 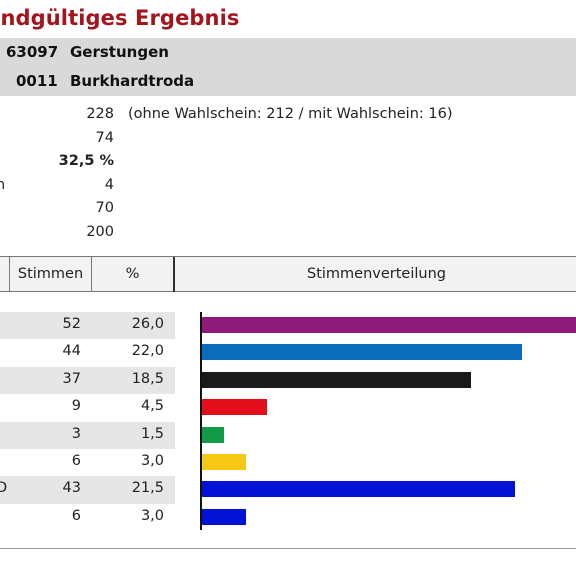 What do you see at coordinates (288, 142) in the screenshot?
I see `stat-row: 74` at bounding box center [288, 142].